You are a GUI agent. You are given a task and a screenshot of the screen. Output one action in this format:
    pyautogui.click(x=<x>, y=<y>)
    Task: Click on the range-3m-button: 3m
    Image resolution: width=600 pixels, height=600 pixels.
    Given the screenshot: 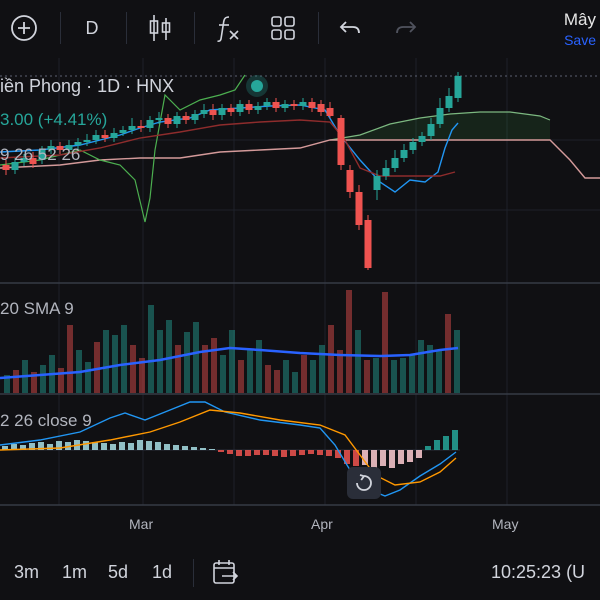 What is the action you would take?
    pyautogui.click(x=27, y=572)
    